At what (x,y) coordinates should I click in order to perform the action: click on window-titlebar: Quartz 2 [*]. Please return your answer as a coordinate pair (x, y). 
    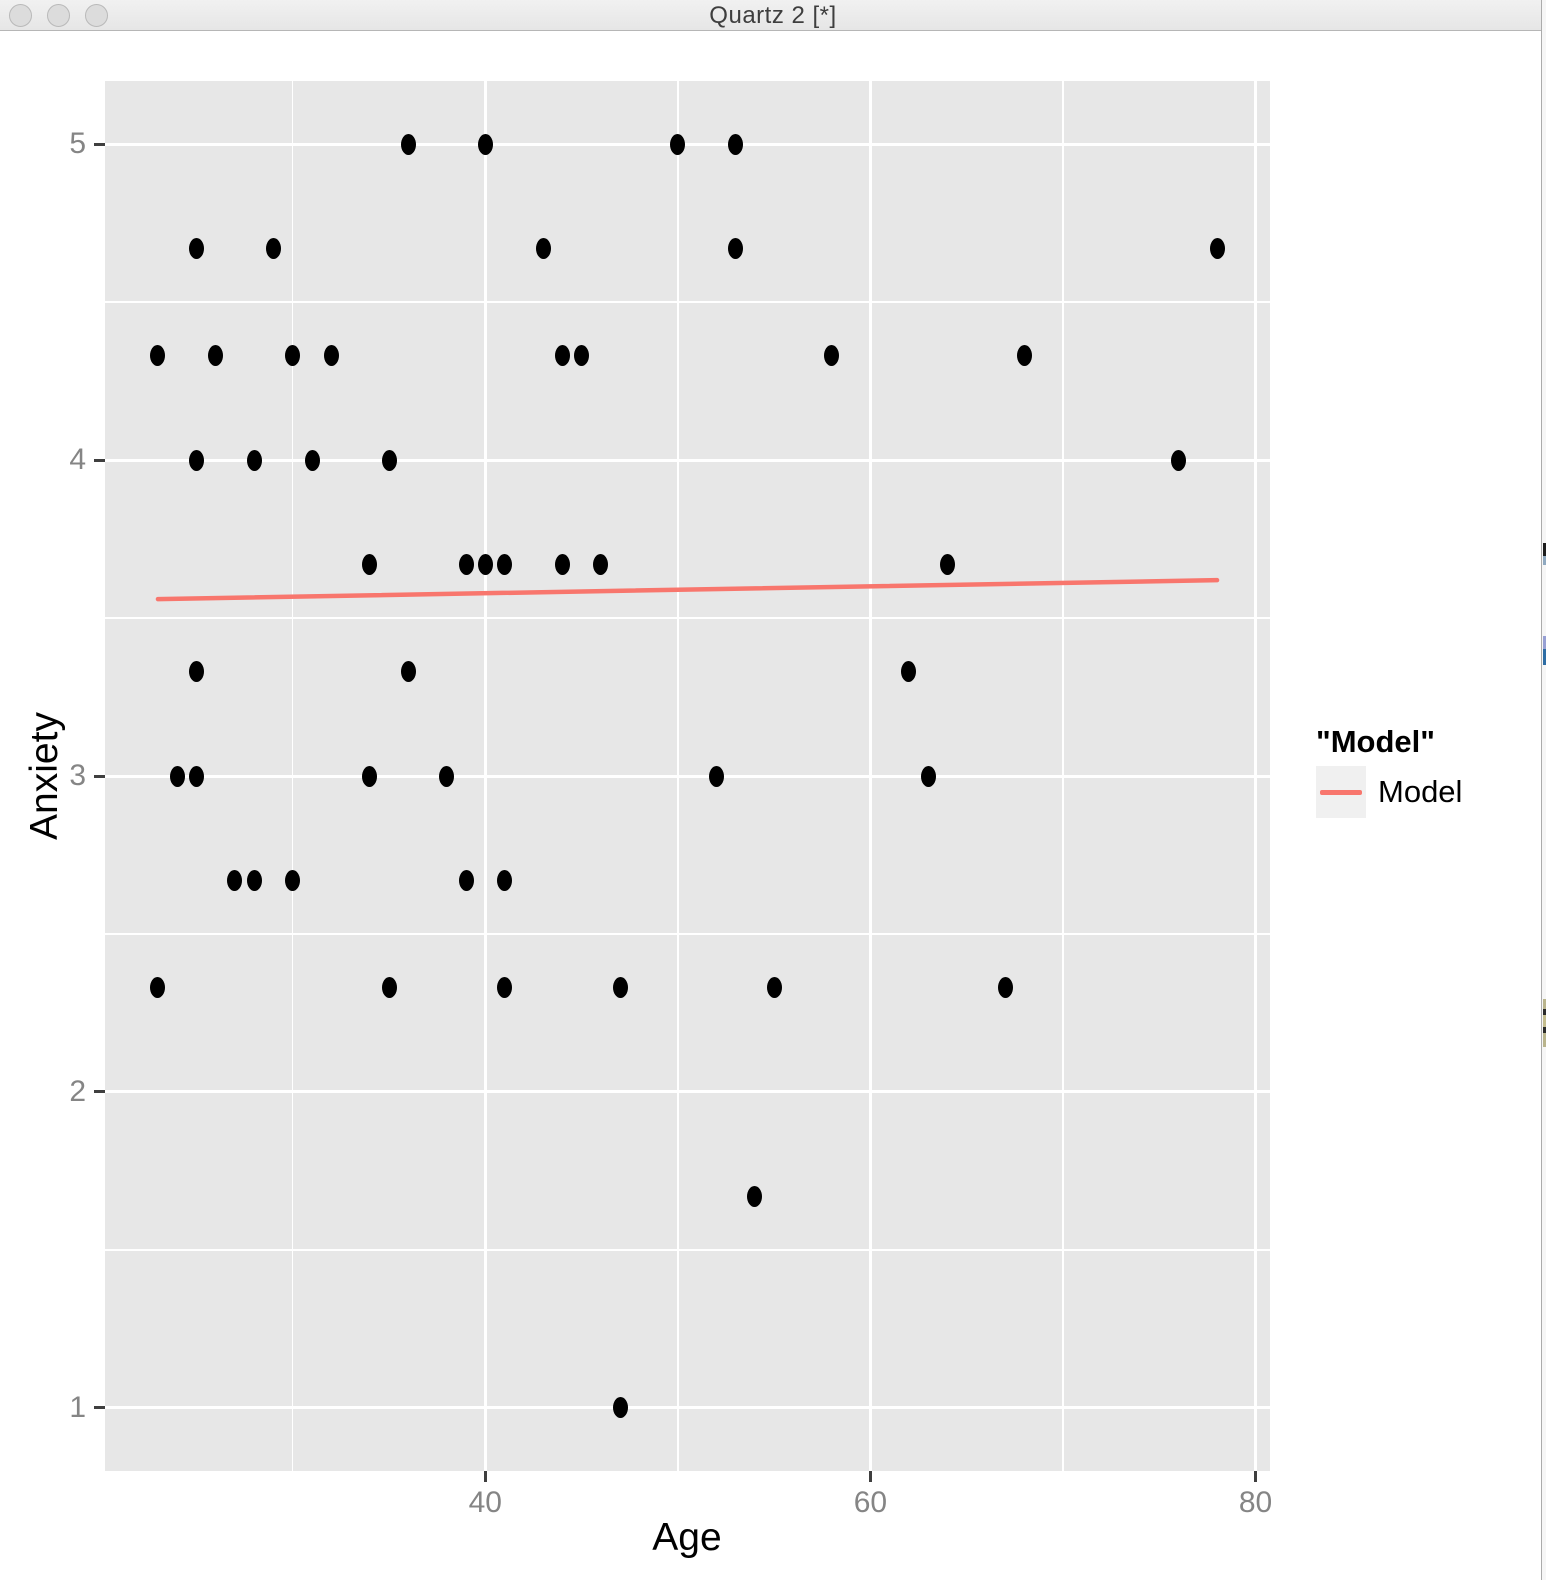
    Looking at the image, I should click on (773, 15).